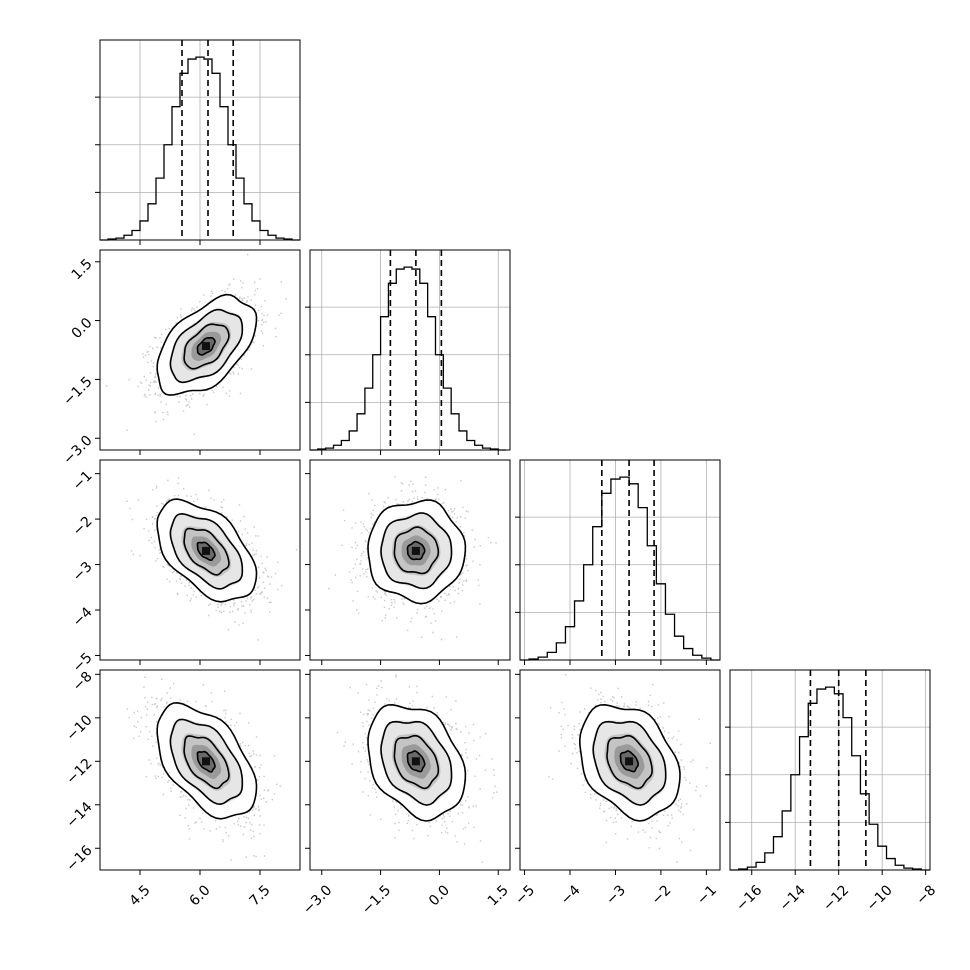 Image resolution: width=970 pixels, height=970 pixels. Describe the element at coordinates (83, 481) in the screenshot. I see `y-tick-label: −1` at that location.